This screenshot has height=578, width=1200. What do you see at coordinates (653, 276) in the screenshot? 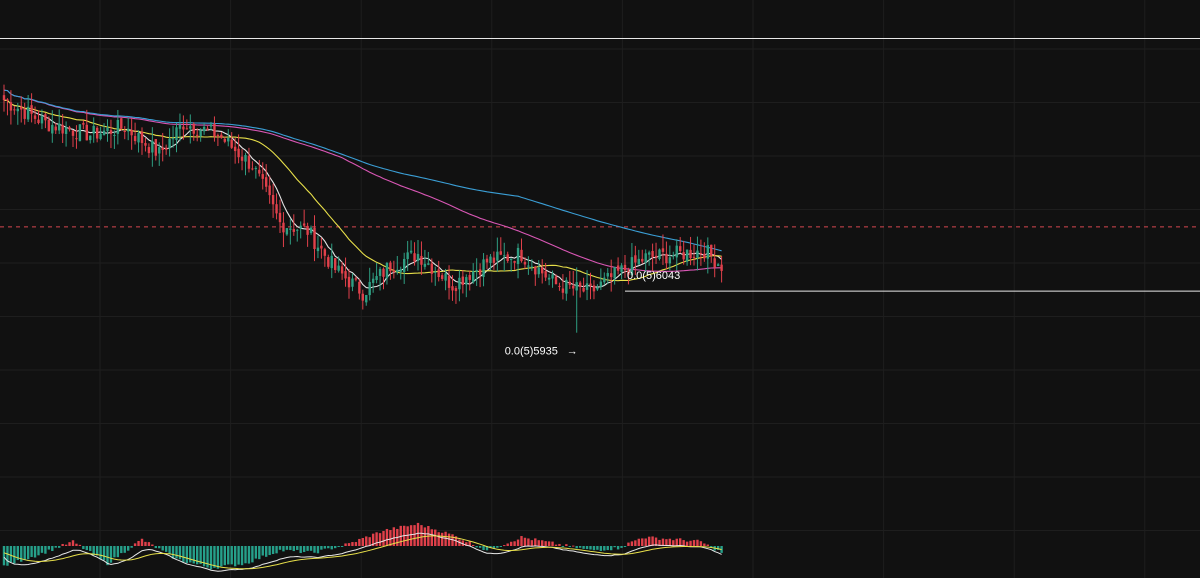
I see `level-price-label: 0.0(5)6043` at bounding box center [653, 276].